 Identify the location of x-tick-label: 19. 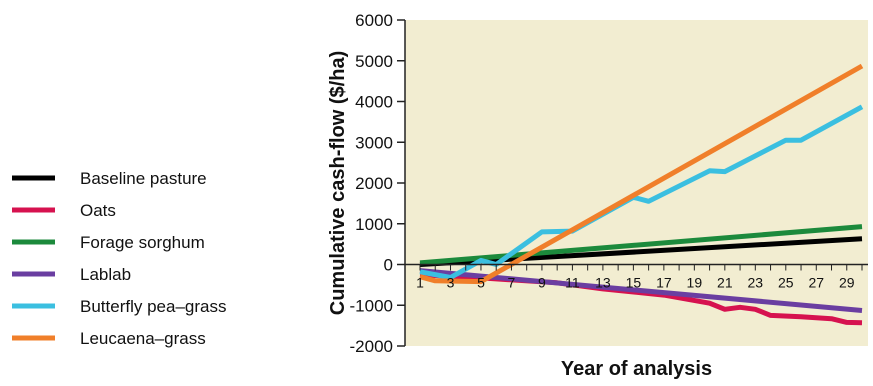
(695, 283).